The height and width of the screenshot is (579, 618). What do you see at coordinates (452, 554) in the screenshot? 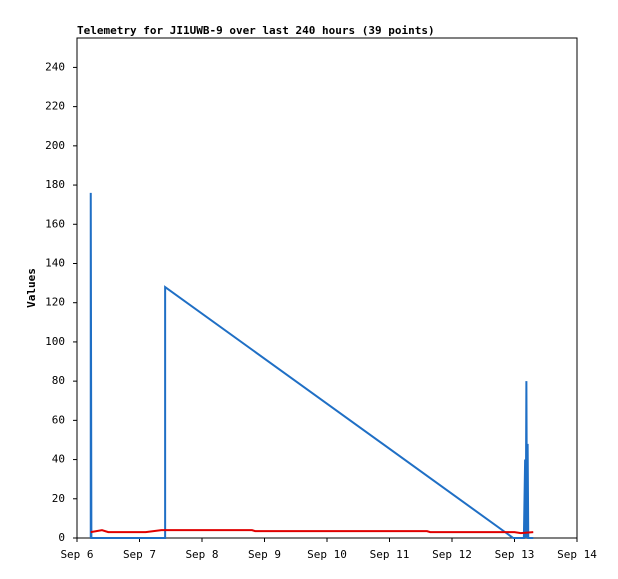
I see `x-tick-label: Sep 12` at bounding box center [452, 554].